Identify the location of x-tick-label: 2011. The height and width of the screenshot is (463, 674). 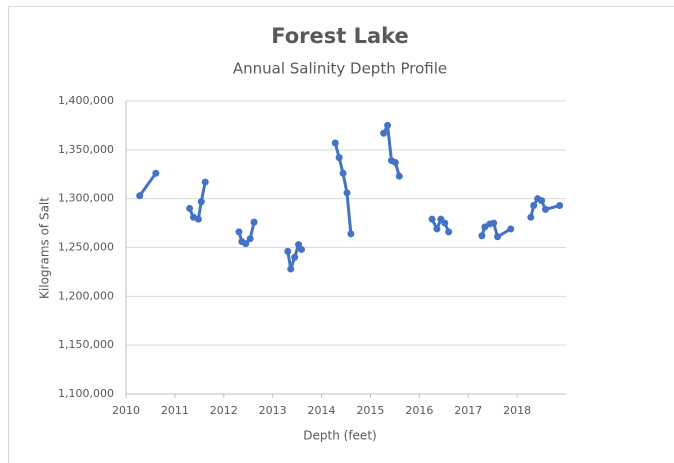
(175, 410).